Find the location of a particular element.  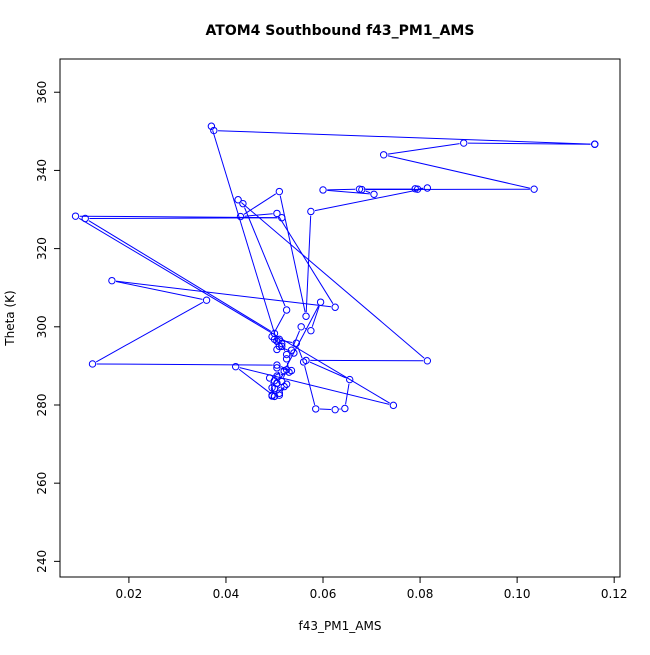

x-tick-label: 0.10 is located at coordinates (517, 594).